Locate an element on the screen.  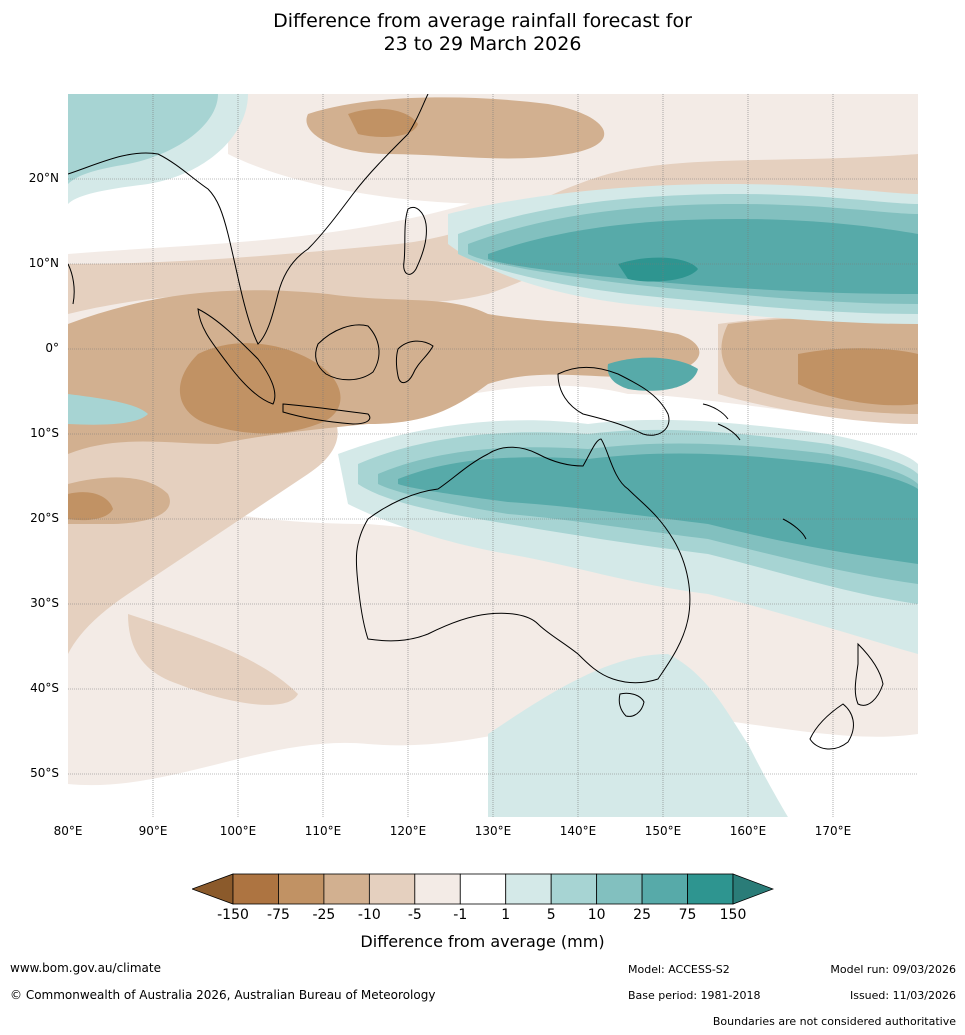
anomaly-region-dry-strong-north is located at coordinates (455, 128).